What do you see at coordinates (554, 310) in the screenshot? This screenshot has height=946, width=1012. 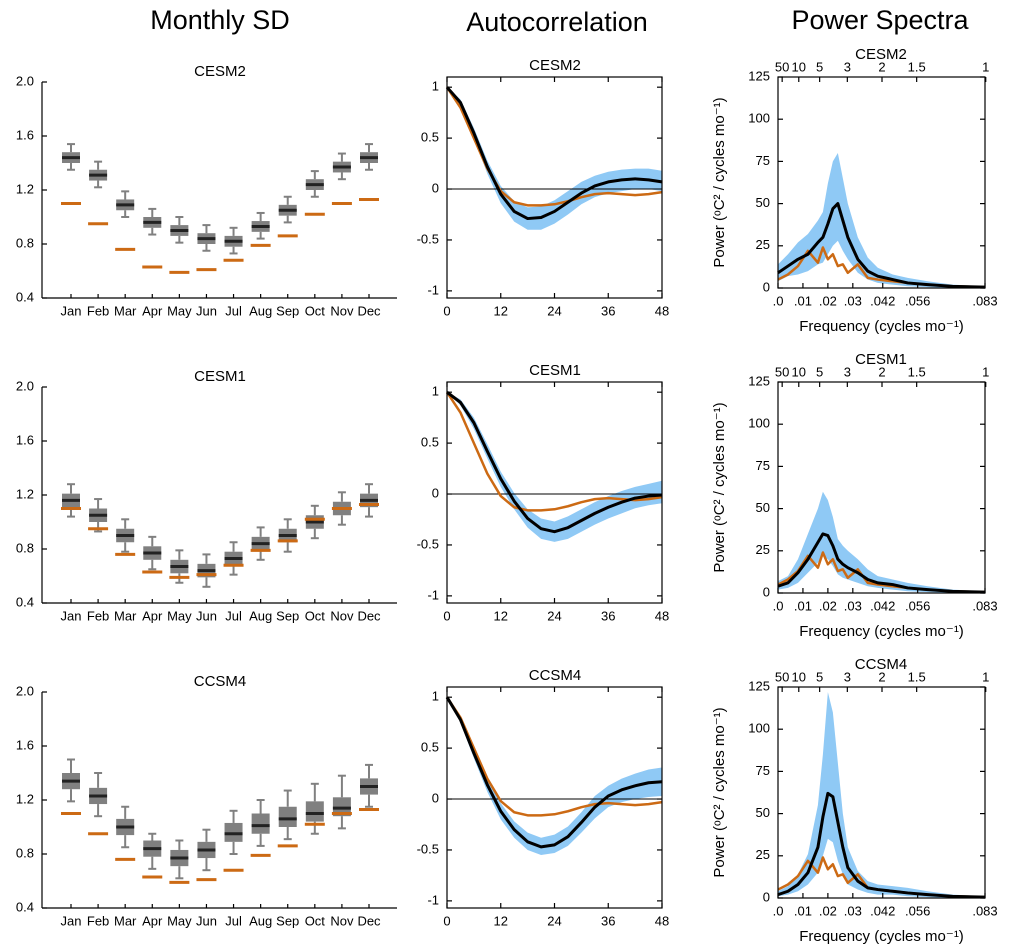 I see `x-tick-label: 24` at bounding box center [554, 310].